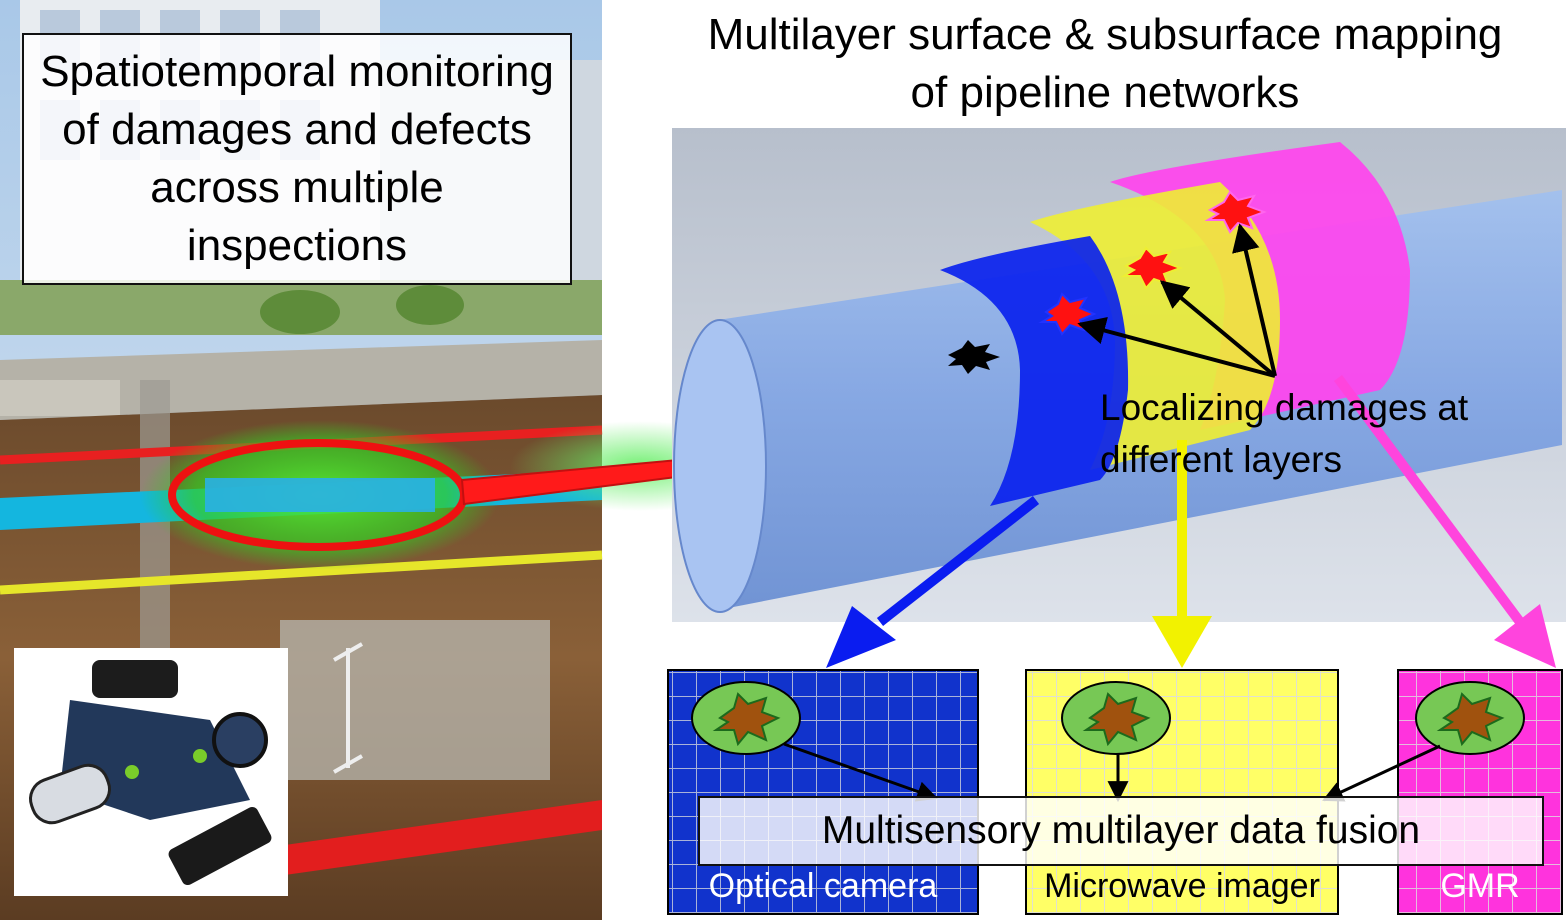  Describe the element at coordinates (823, 886) in the screenshot. I see `sensor-label-optical: Optical camera` at that location.